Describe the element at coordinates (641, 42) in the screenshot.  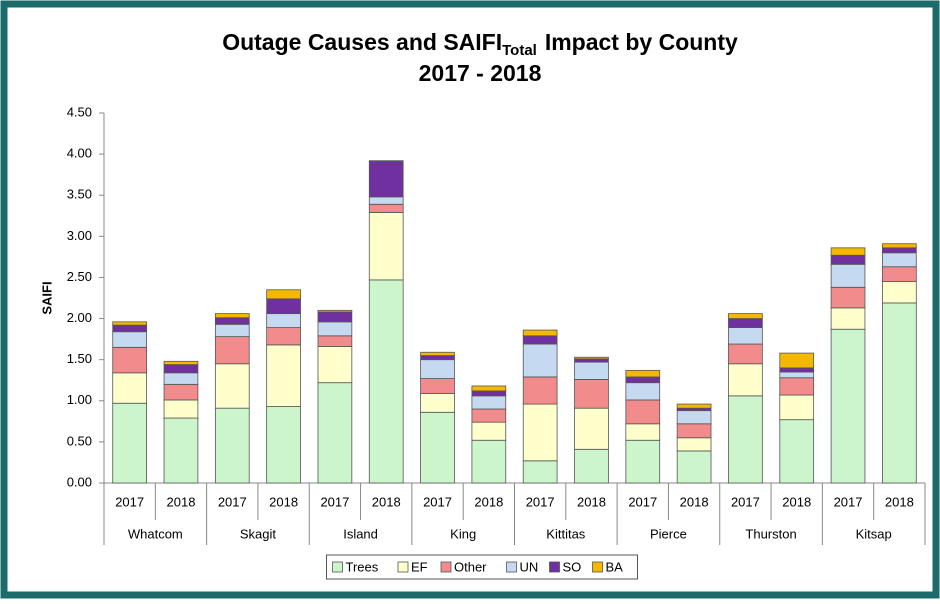
I see `title-suffix: Impact by County` at that location.